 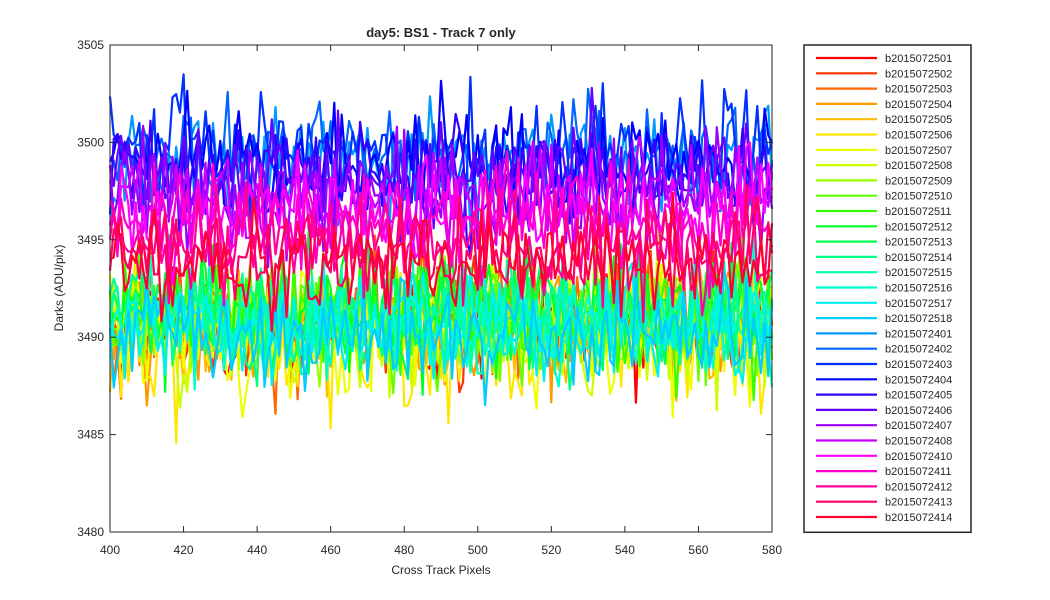 What do you see at coordinates (918, 518) in the screenshot?
I see `legend-entry: b2015072414` at bounding box center [918, 518].